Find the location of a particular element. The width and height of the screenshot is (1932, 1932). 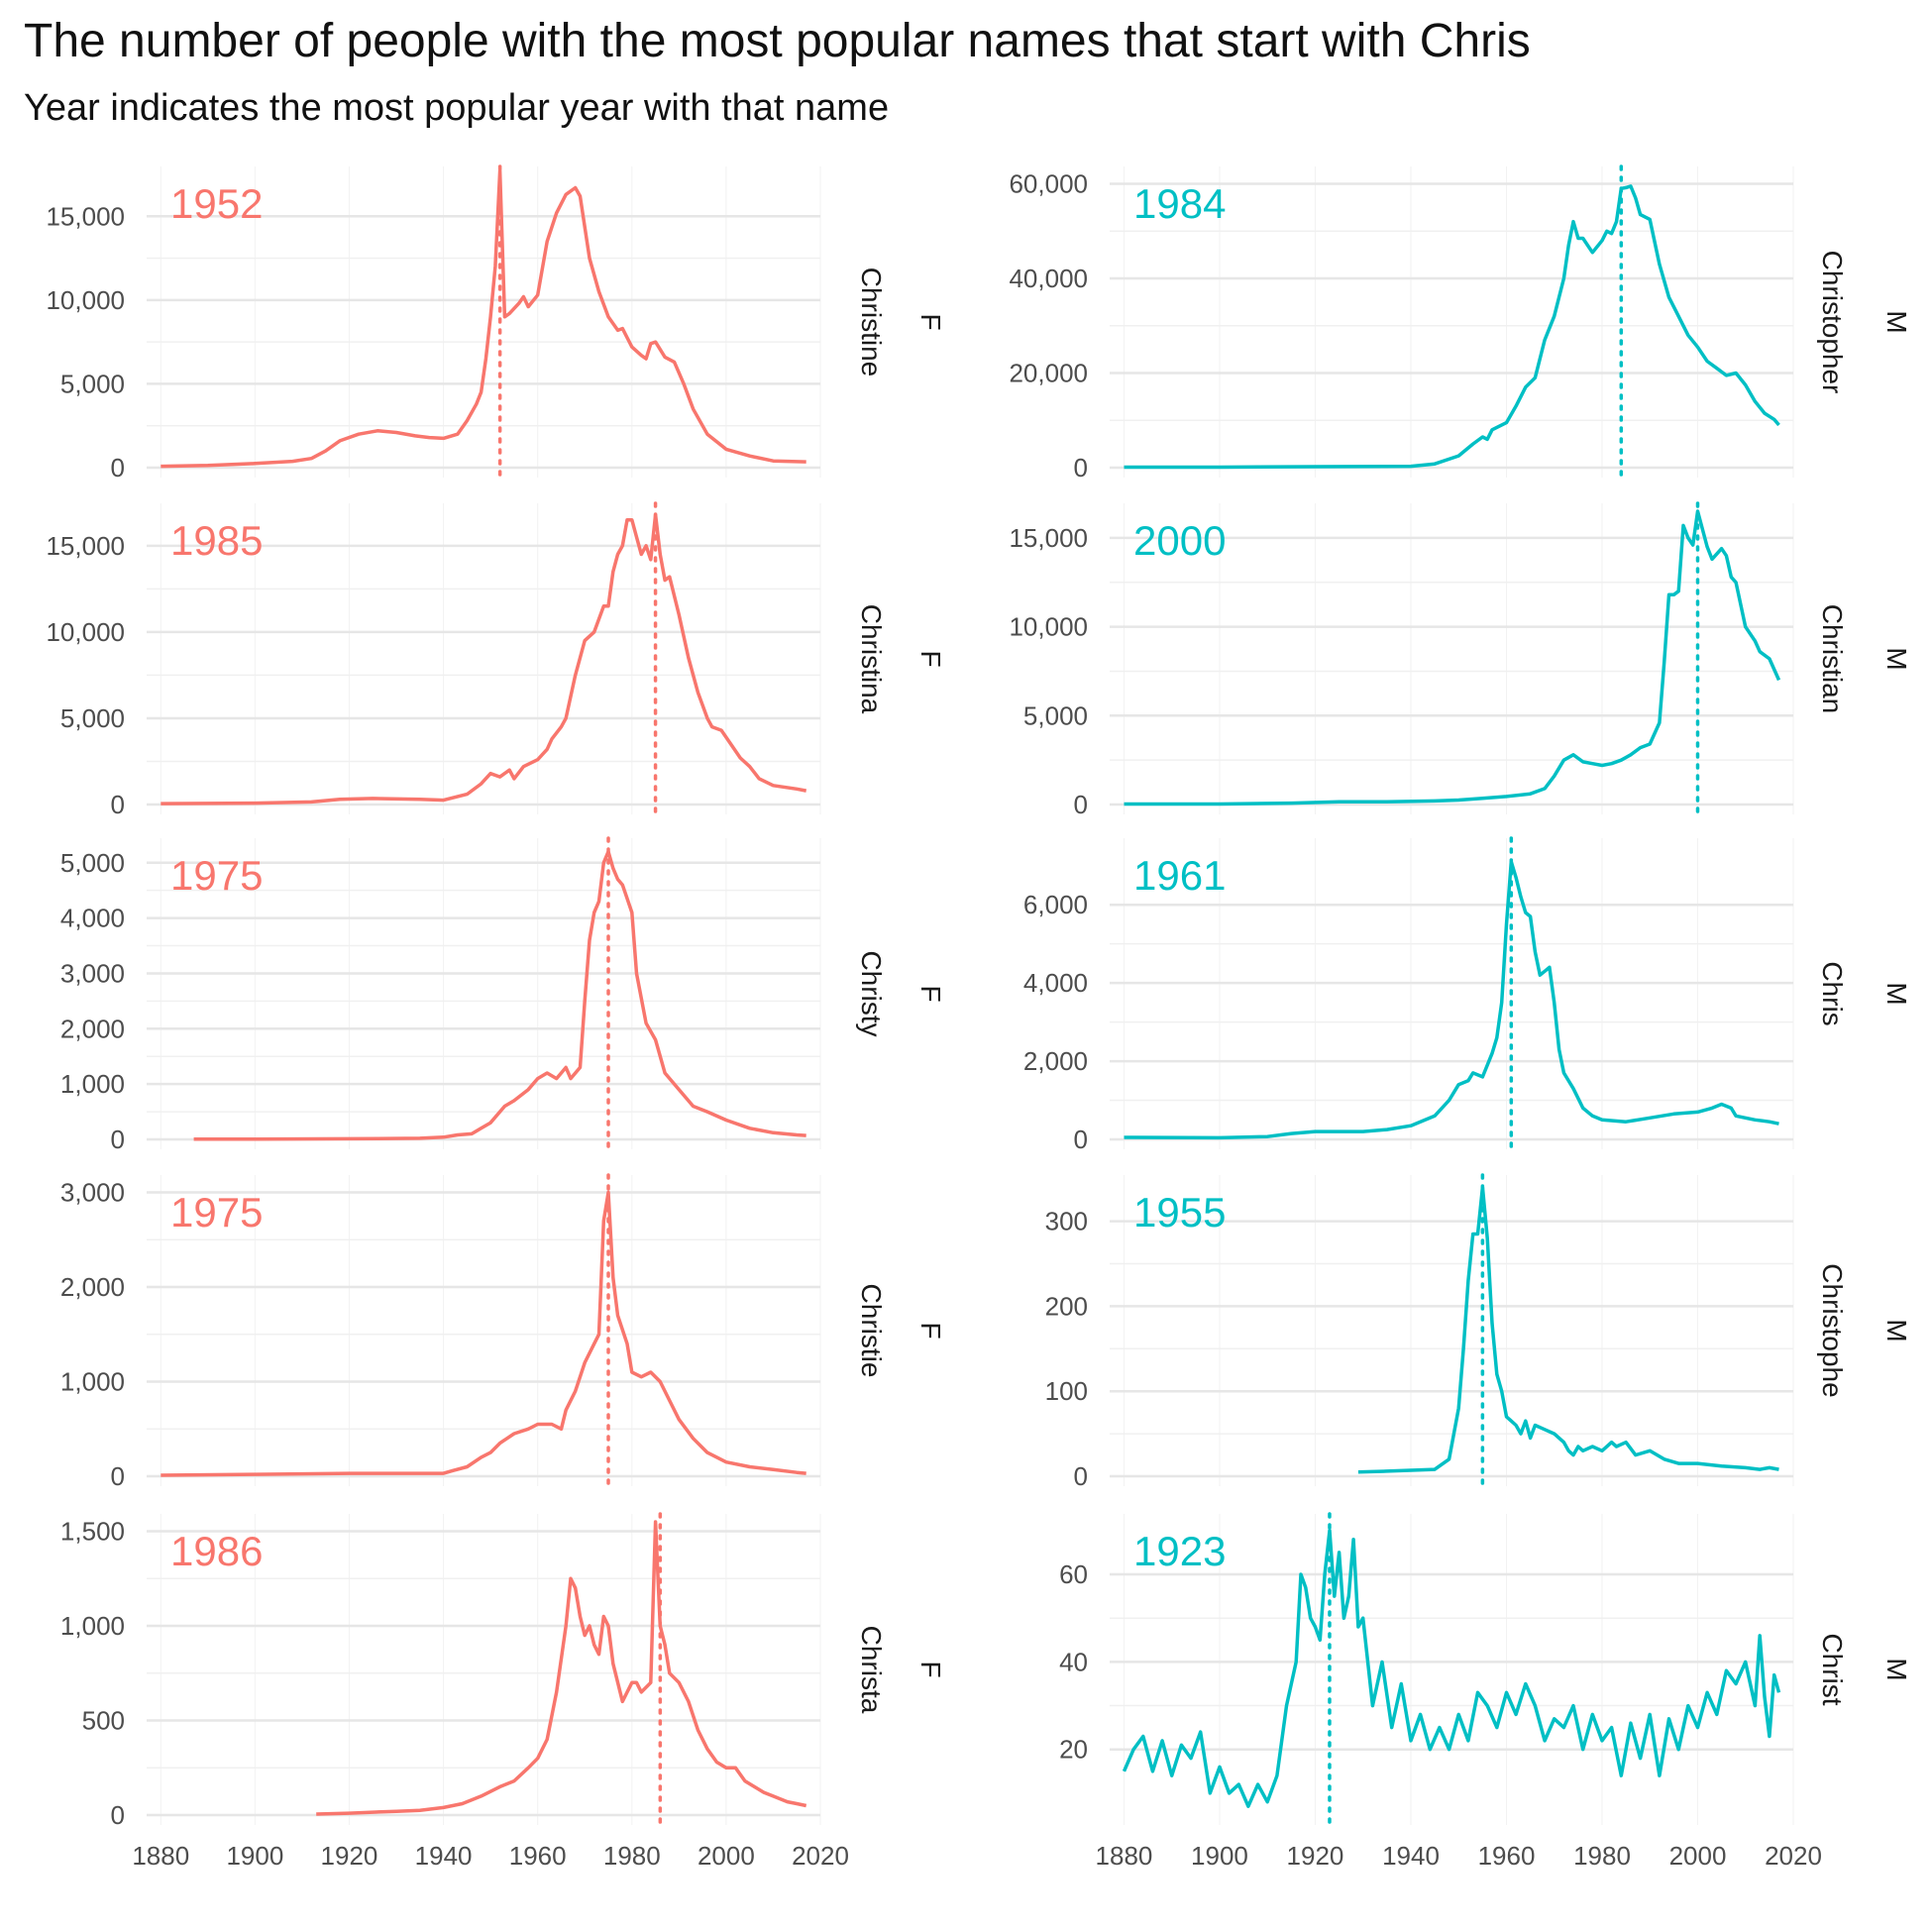

series-line-christopher is located at coordinates (1452, 327).